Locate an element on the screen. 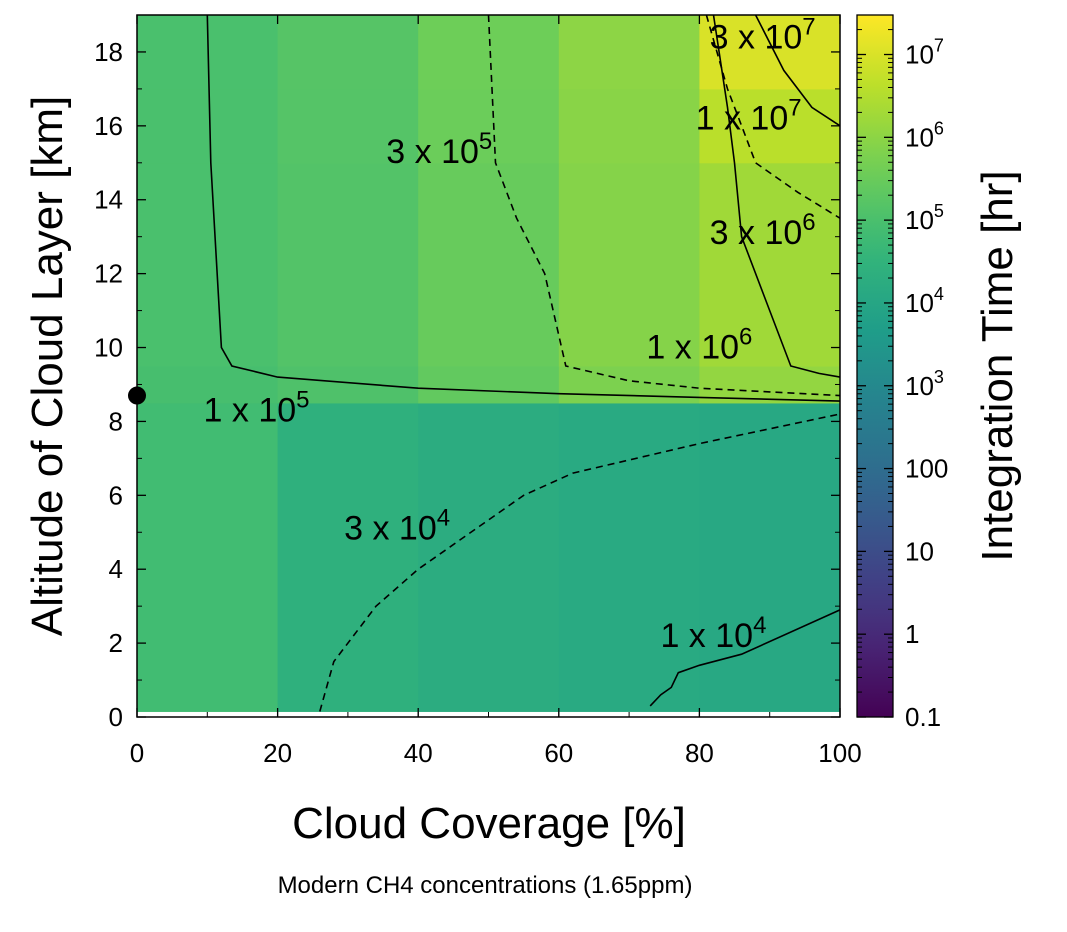 This screenshot has width=1067, height=932. contour-label: 1 x 10⁶ is located at coordinates (699, 345).